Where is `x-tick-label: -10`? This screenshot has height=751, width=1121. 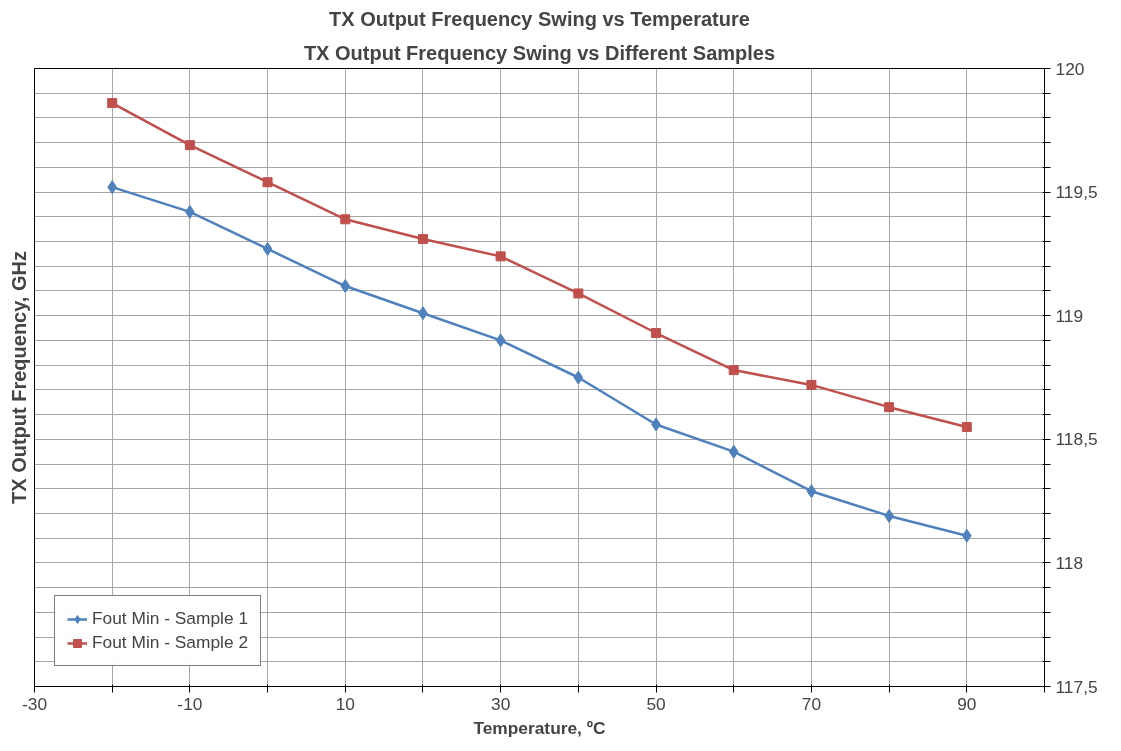 x-tick-label: -10 is located at coordinates (190, 703).